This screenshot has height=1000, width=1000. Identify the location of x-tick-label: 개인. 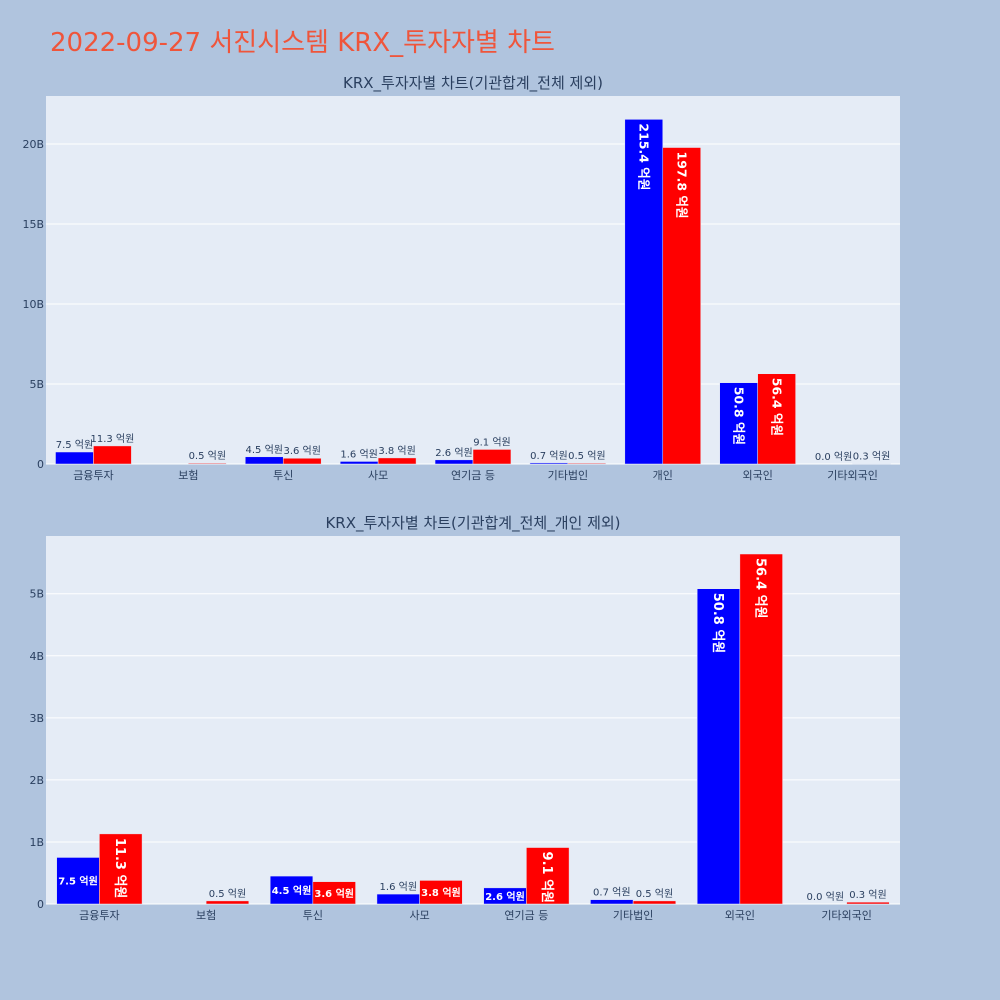
(663, 475).